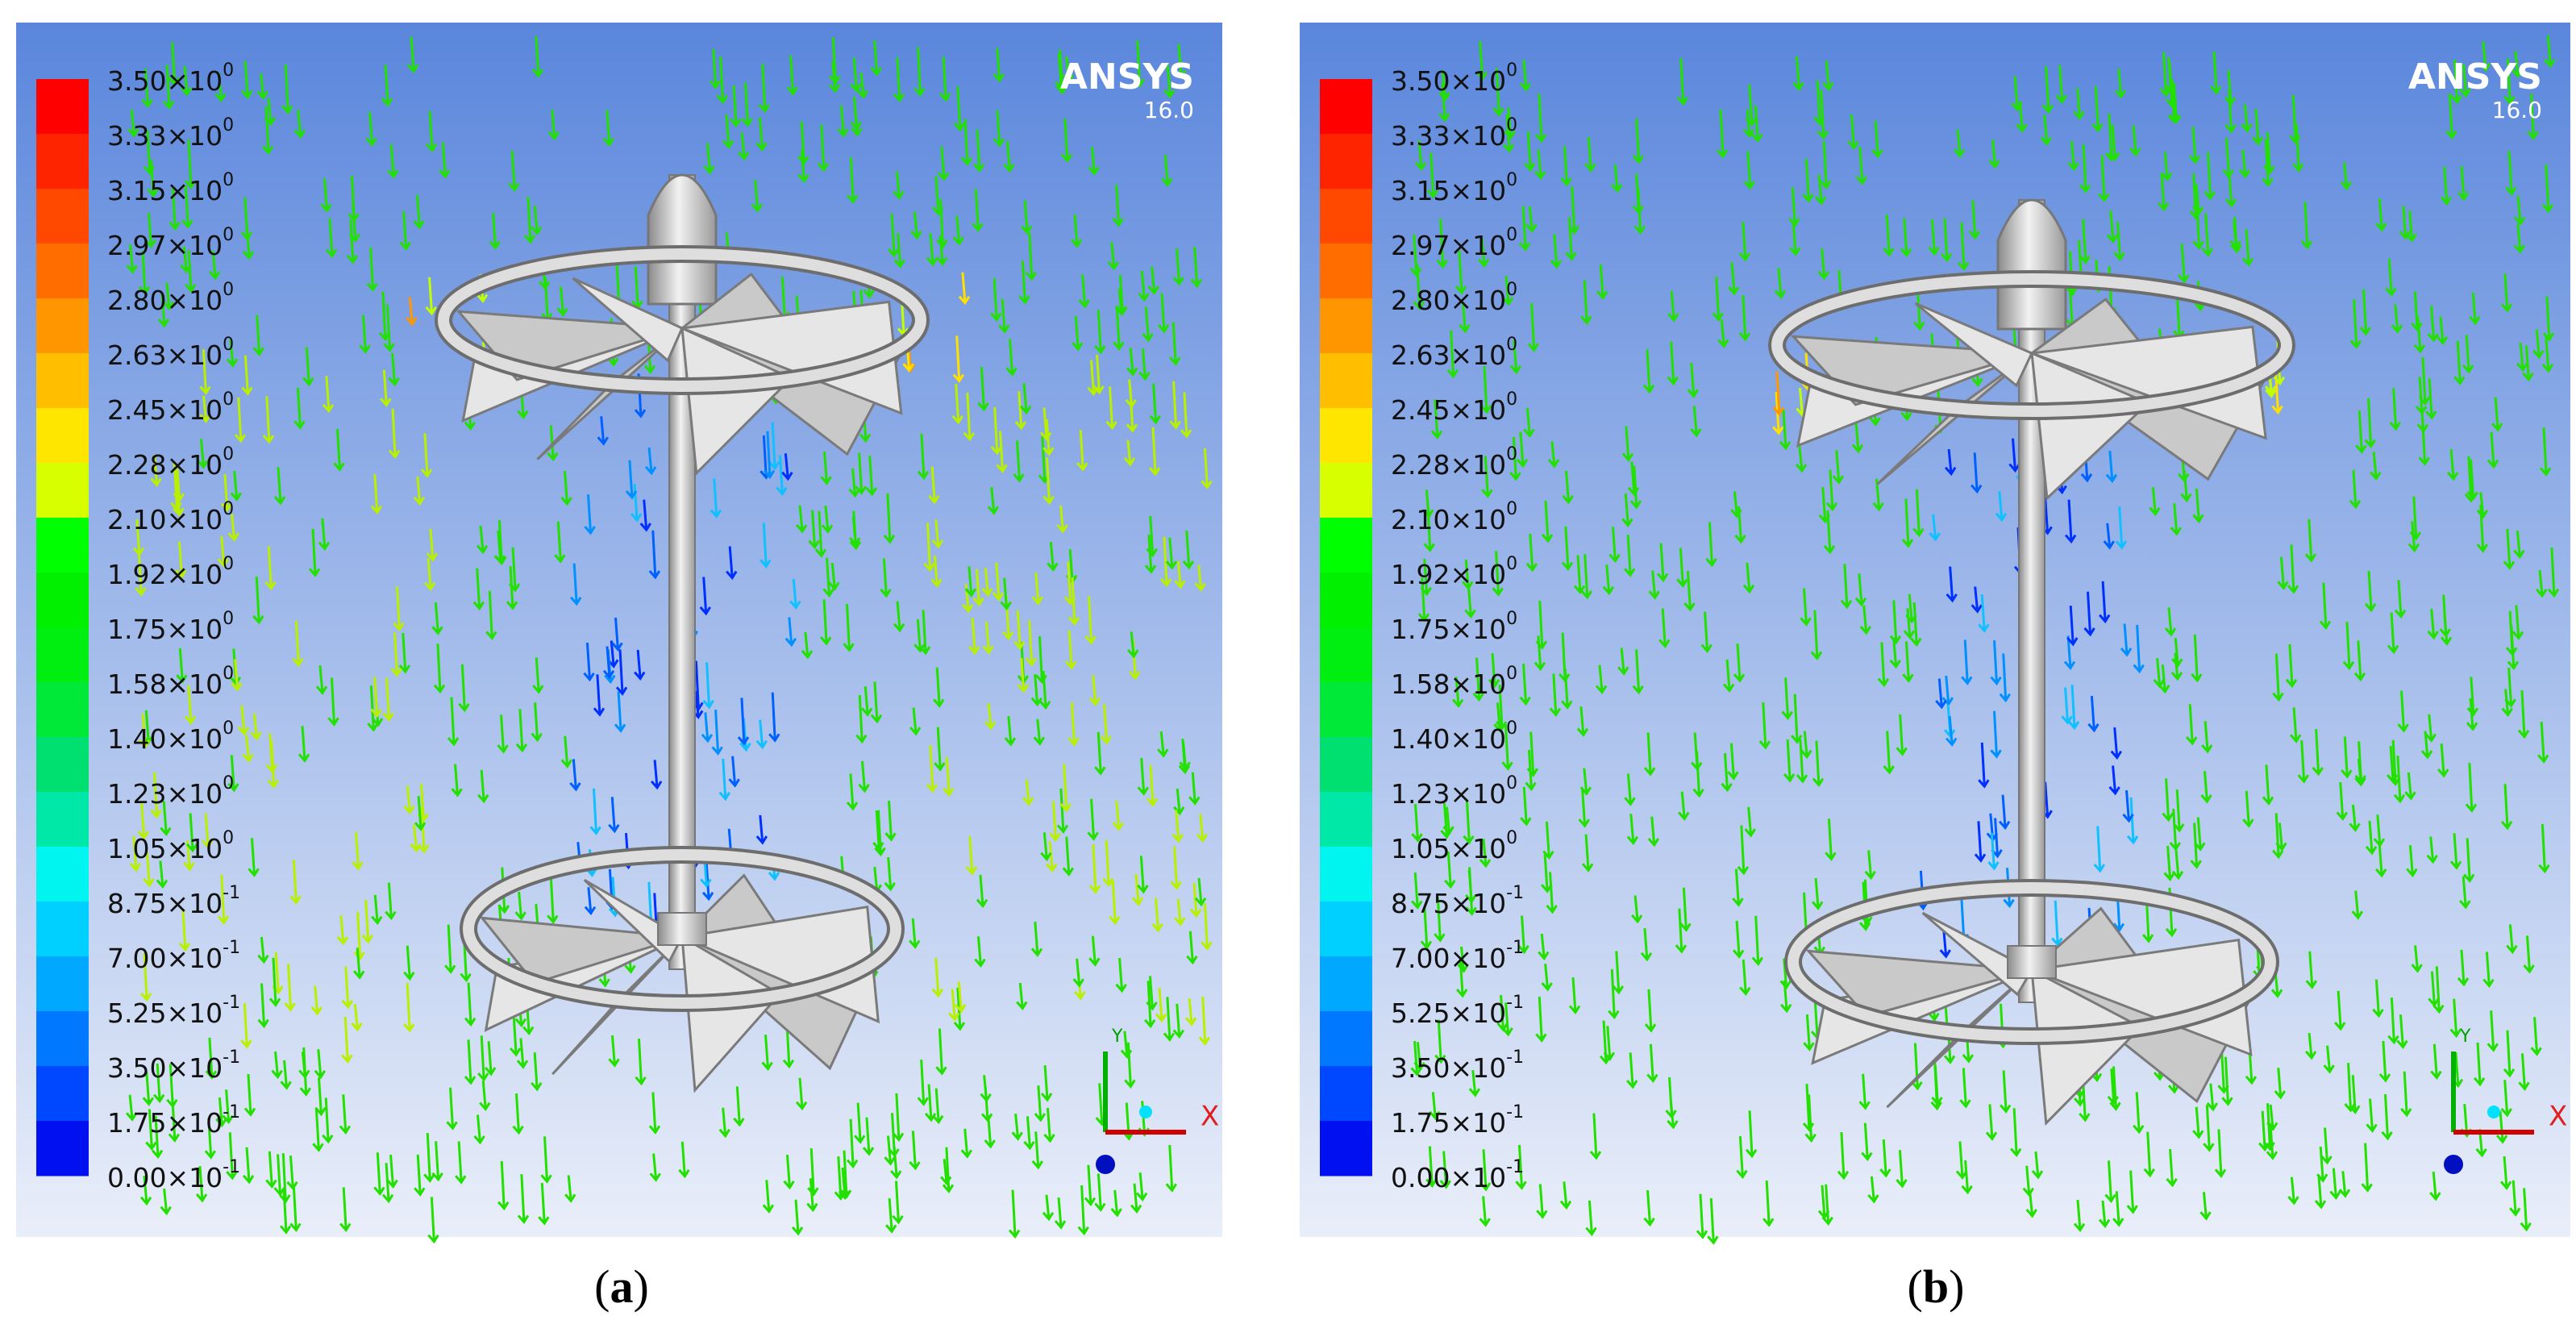 The image size is (2576, 1341). I want to click on label-mantissa: 1.92×10, so click(1449, 574).